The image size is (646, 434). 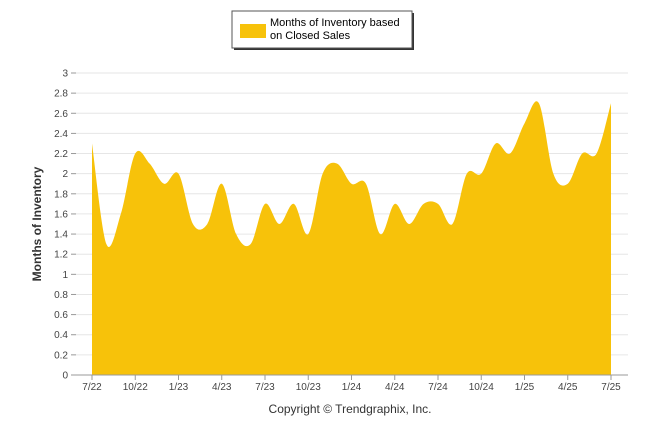 What do you see at coordinates (568, 387) in the screenshot?
I see `x-tick-label: 4/25` at bounding box center [568, 387].